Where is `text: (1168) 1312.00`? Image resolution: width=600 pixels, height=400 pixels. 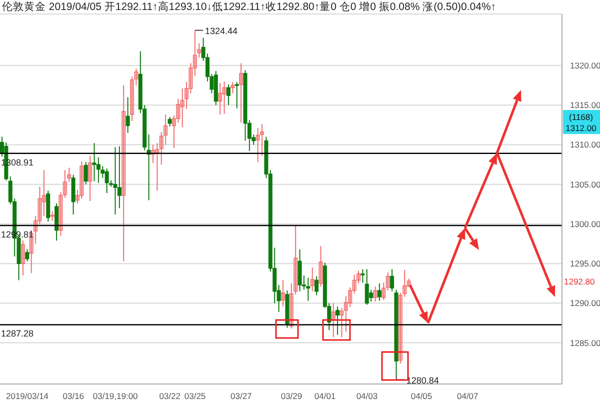 text: (1168) 1312.00 is located at coordinates (581, 122).